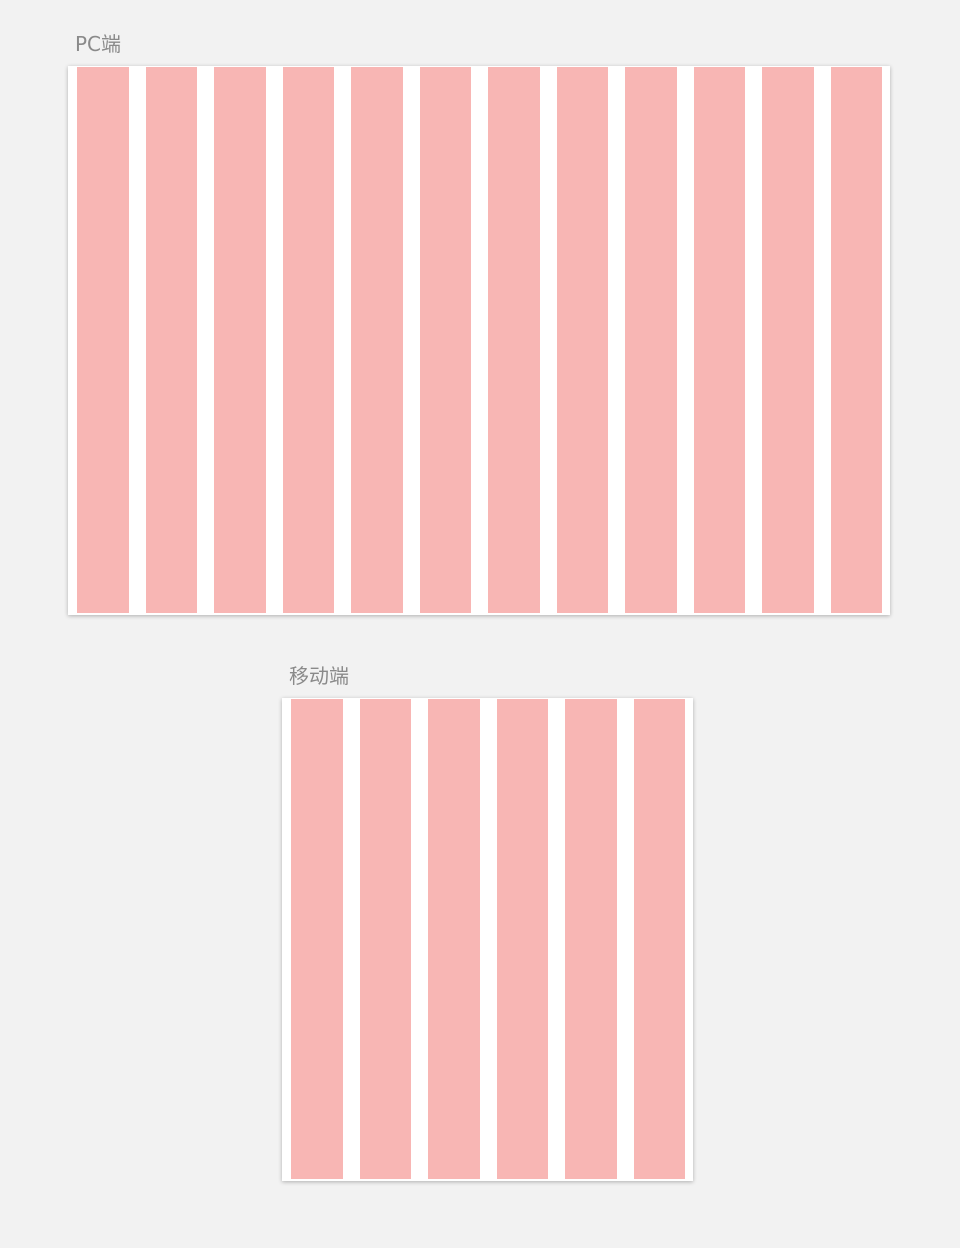 The image size is (960, 1248). Describe the element at coordinates (319, 676) in the screenshot. I see `mobile-grid-label: 移动端` at that location.